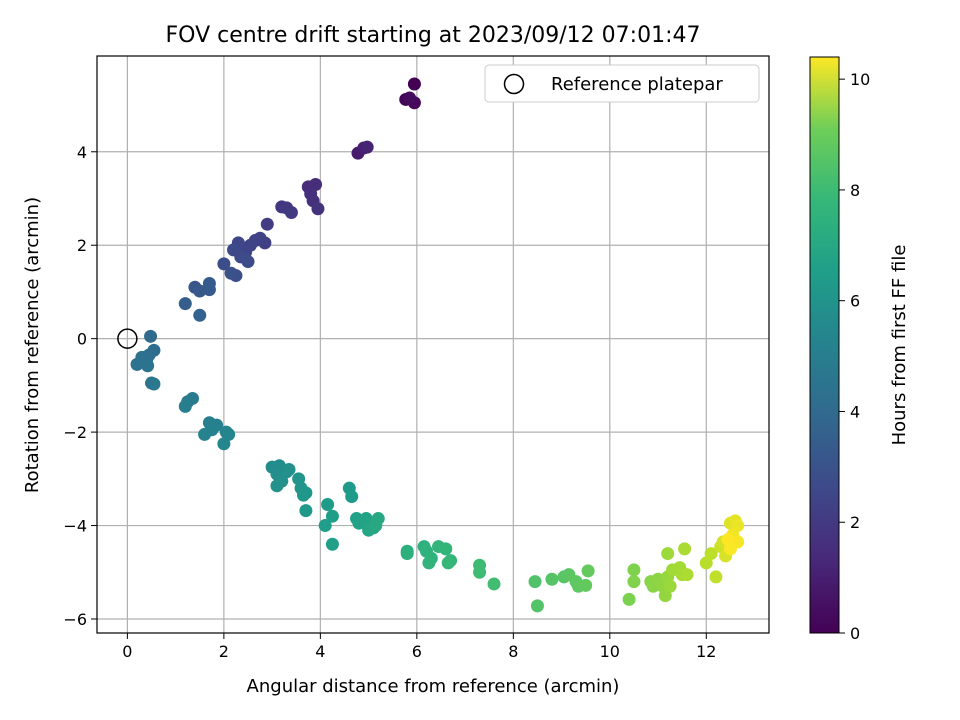  What do you see at coordinates (513, 651) in the screenshot?
I see `x-tick-label: 8` at bounding box center [513, 651].